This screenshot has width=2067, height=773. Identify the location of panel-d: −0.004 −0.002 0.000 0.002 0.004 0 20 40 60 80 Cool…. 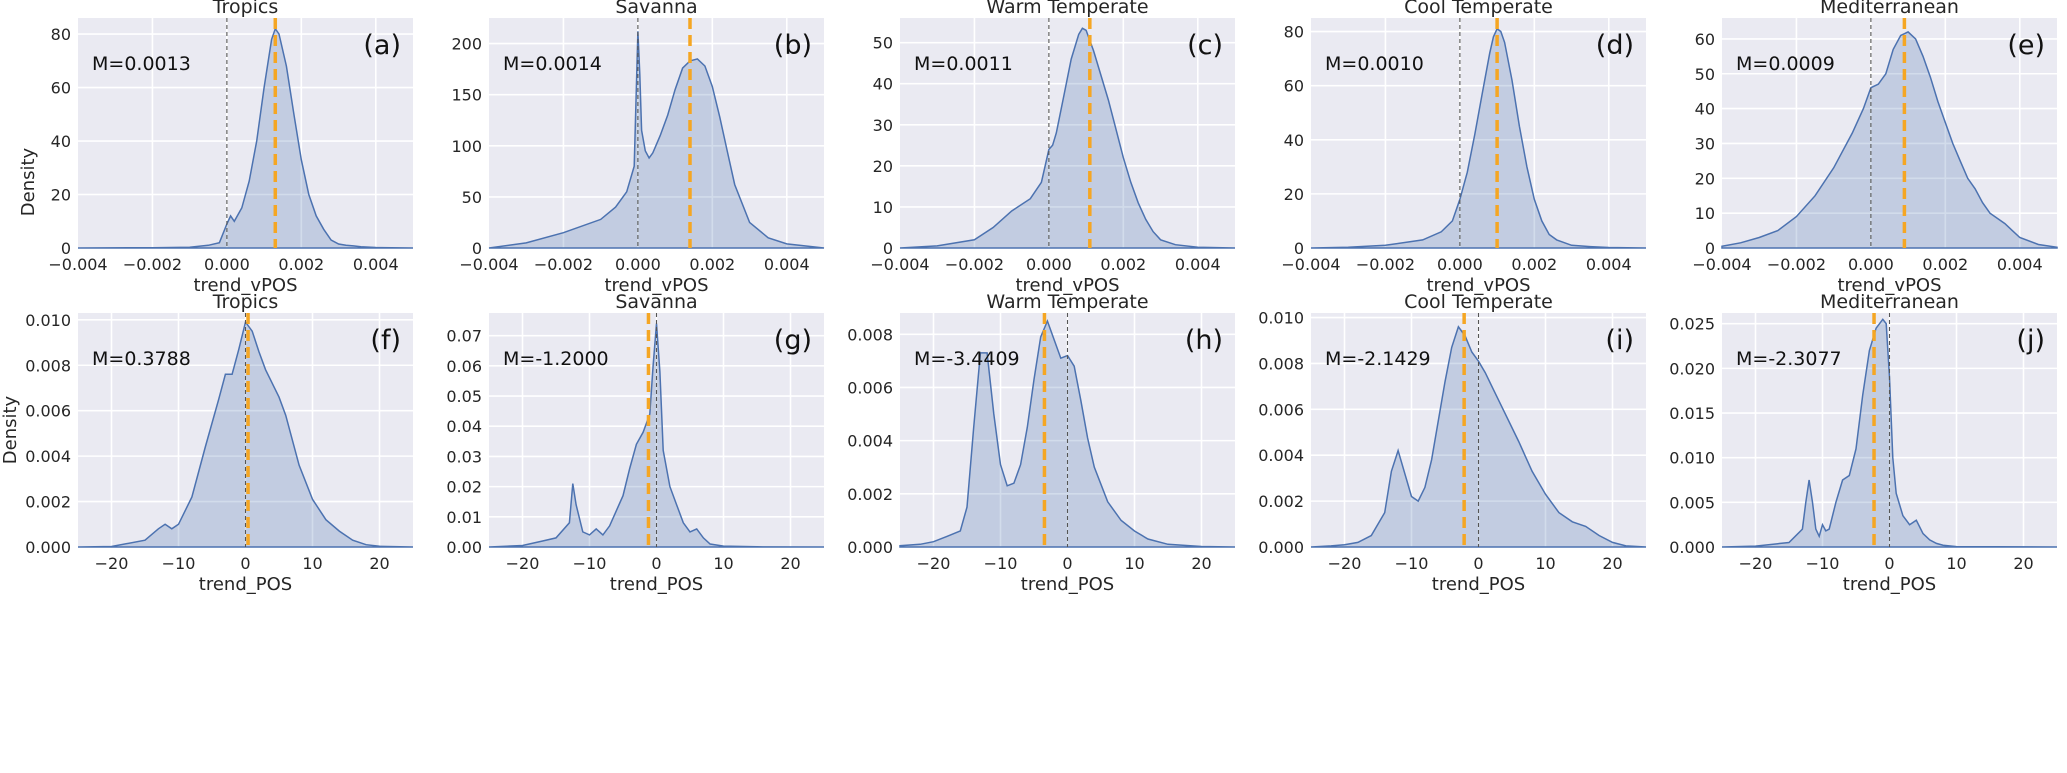
(1464, 148).